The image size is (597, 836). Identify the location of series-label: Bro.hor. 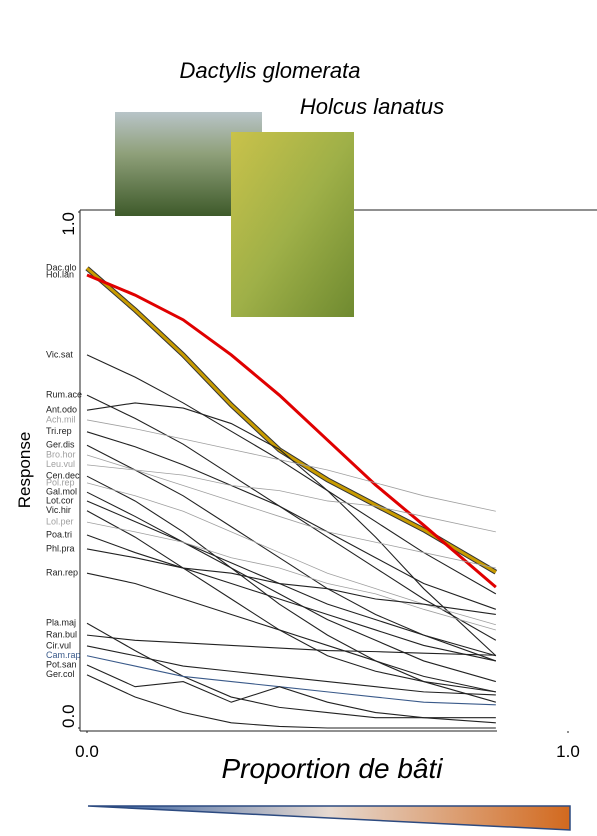
(61, 454).